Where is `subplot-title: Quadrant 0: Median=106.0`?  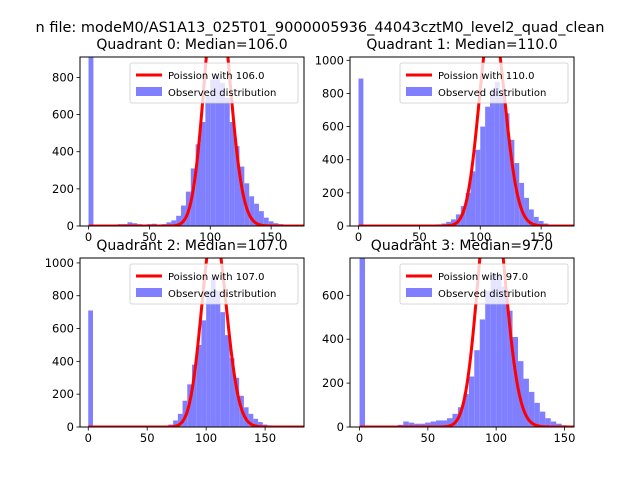 subplot-title: Quadrant 0: Median=106.0 is located at coordinates (191, 45).